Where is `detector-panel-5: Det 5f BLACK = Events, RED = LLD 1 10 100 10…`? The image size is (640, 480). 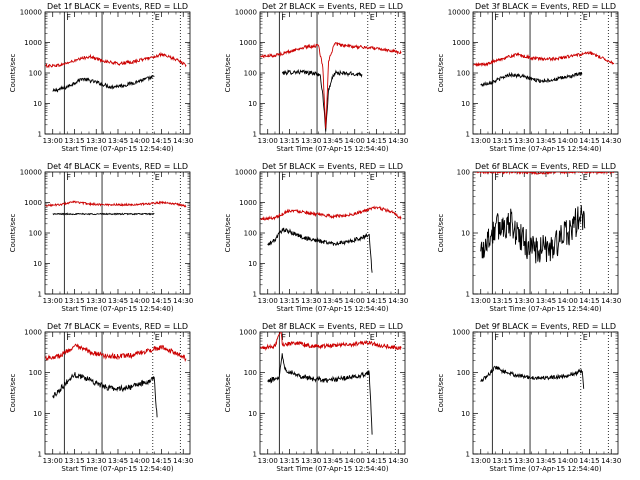 detector-panel-5: Det 5f BLACK = Events, RED = LLD 1 10 100 10… is located at coordinates (316, 237).